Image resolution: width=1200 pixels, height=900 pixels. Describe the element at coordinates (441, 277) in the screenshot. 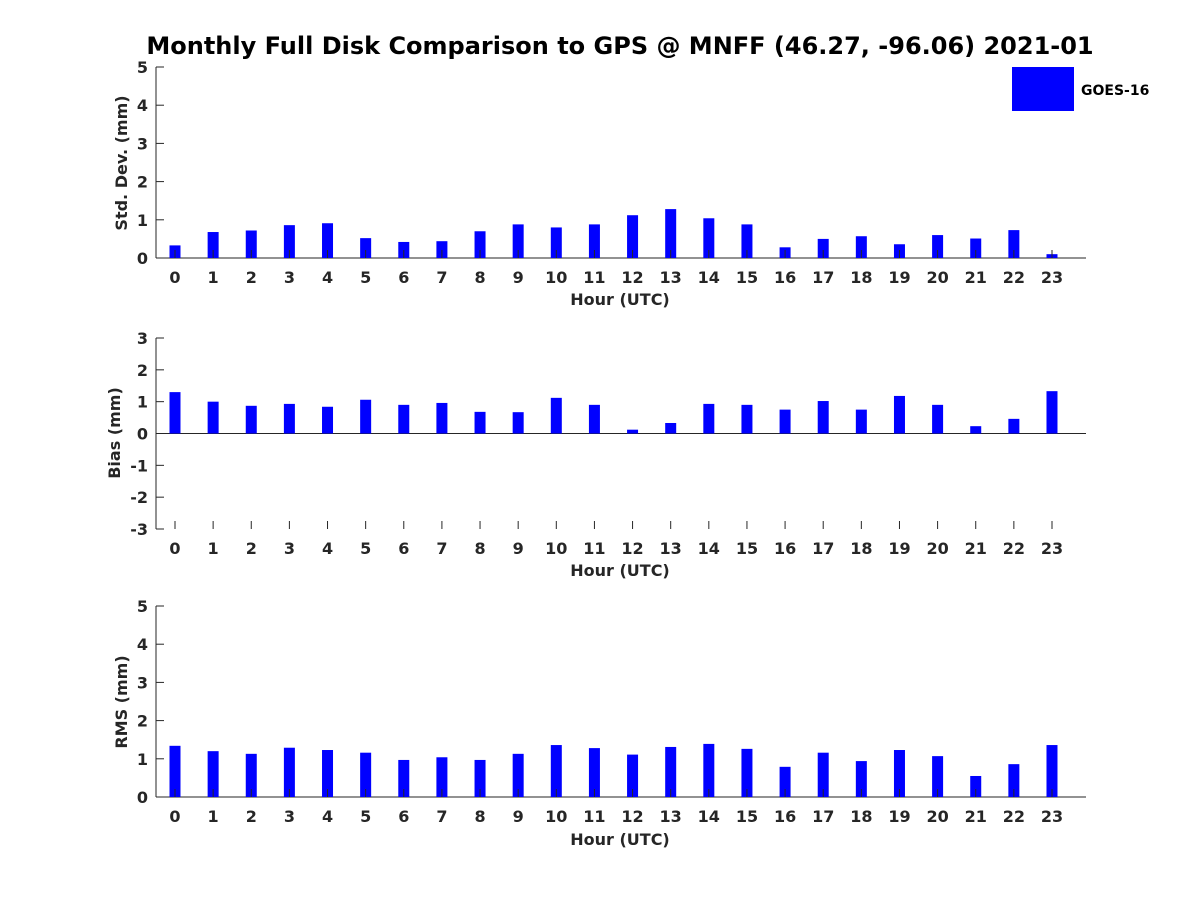

I see `std-dev-xtick-label: 7` at that location.